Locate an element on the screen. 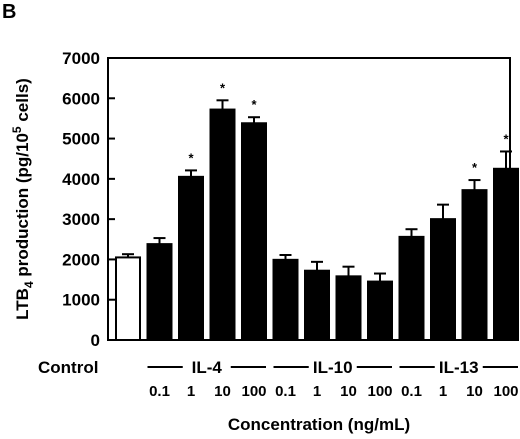 Image resolution: width=520 pixels, height=439 pixels. y-tick-label: 4000 is located at coordinates (81, 179).